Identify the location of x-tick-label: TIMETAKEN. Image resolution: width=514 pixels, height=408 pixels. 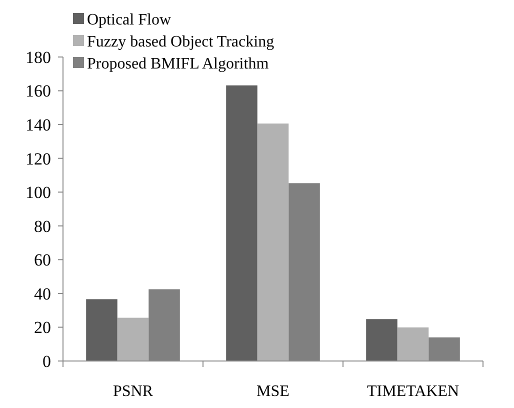
(413, 391).